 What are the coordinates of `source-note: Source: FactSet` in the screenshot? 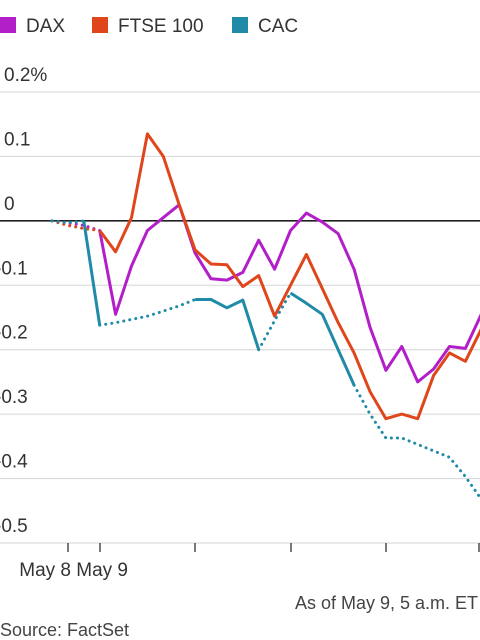 It's located at (64, 630).